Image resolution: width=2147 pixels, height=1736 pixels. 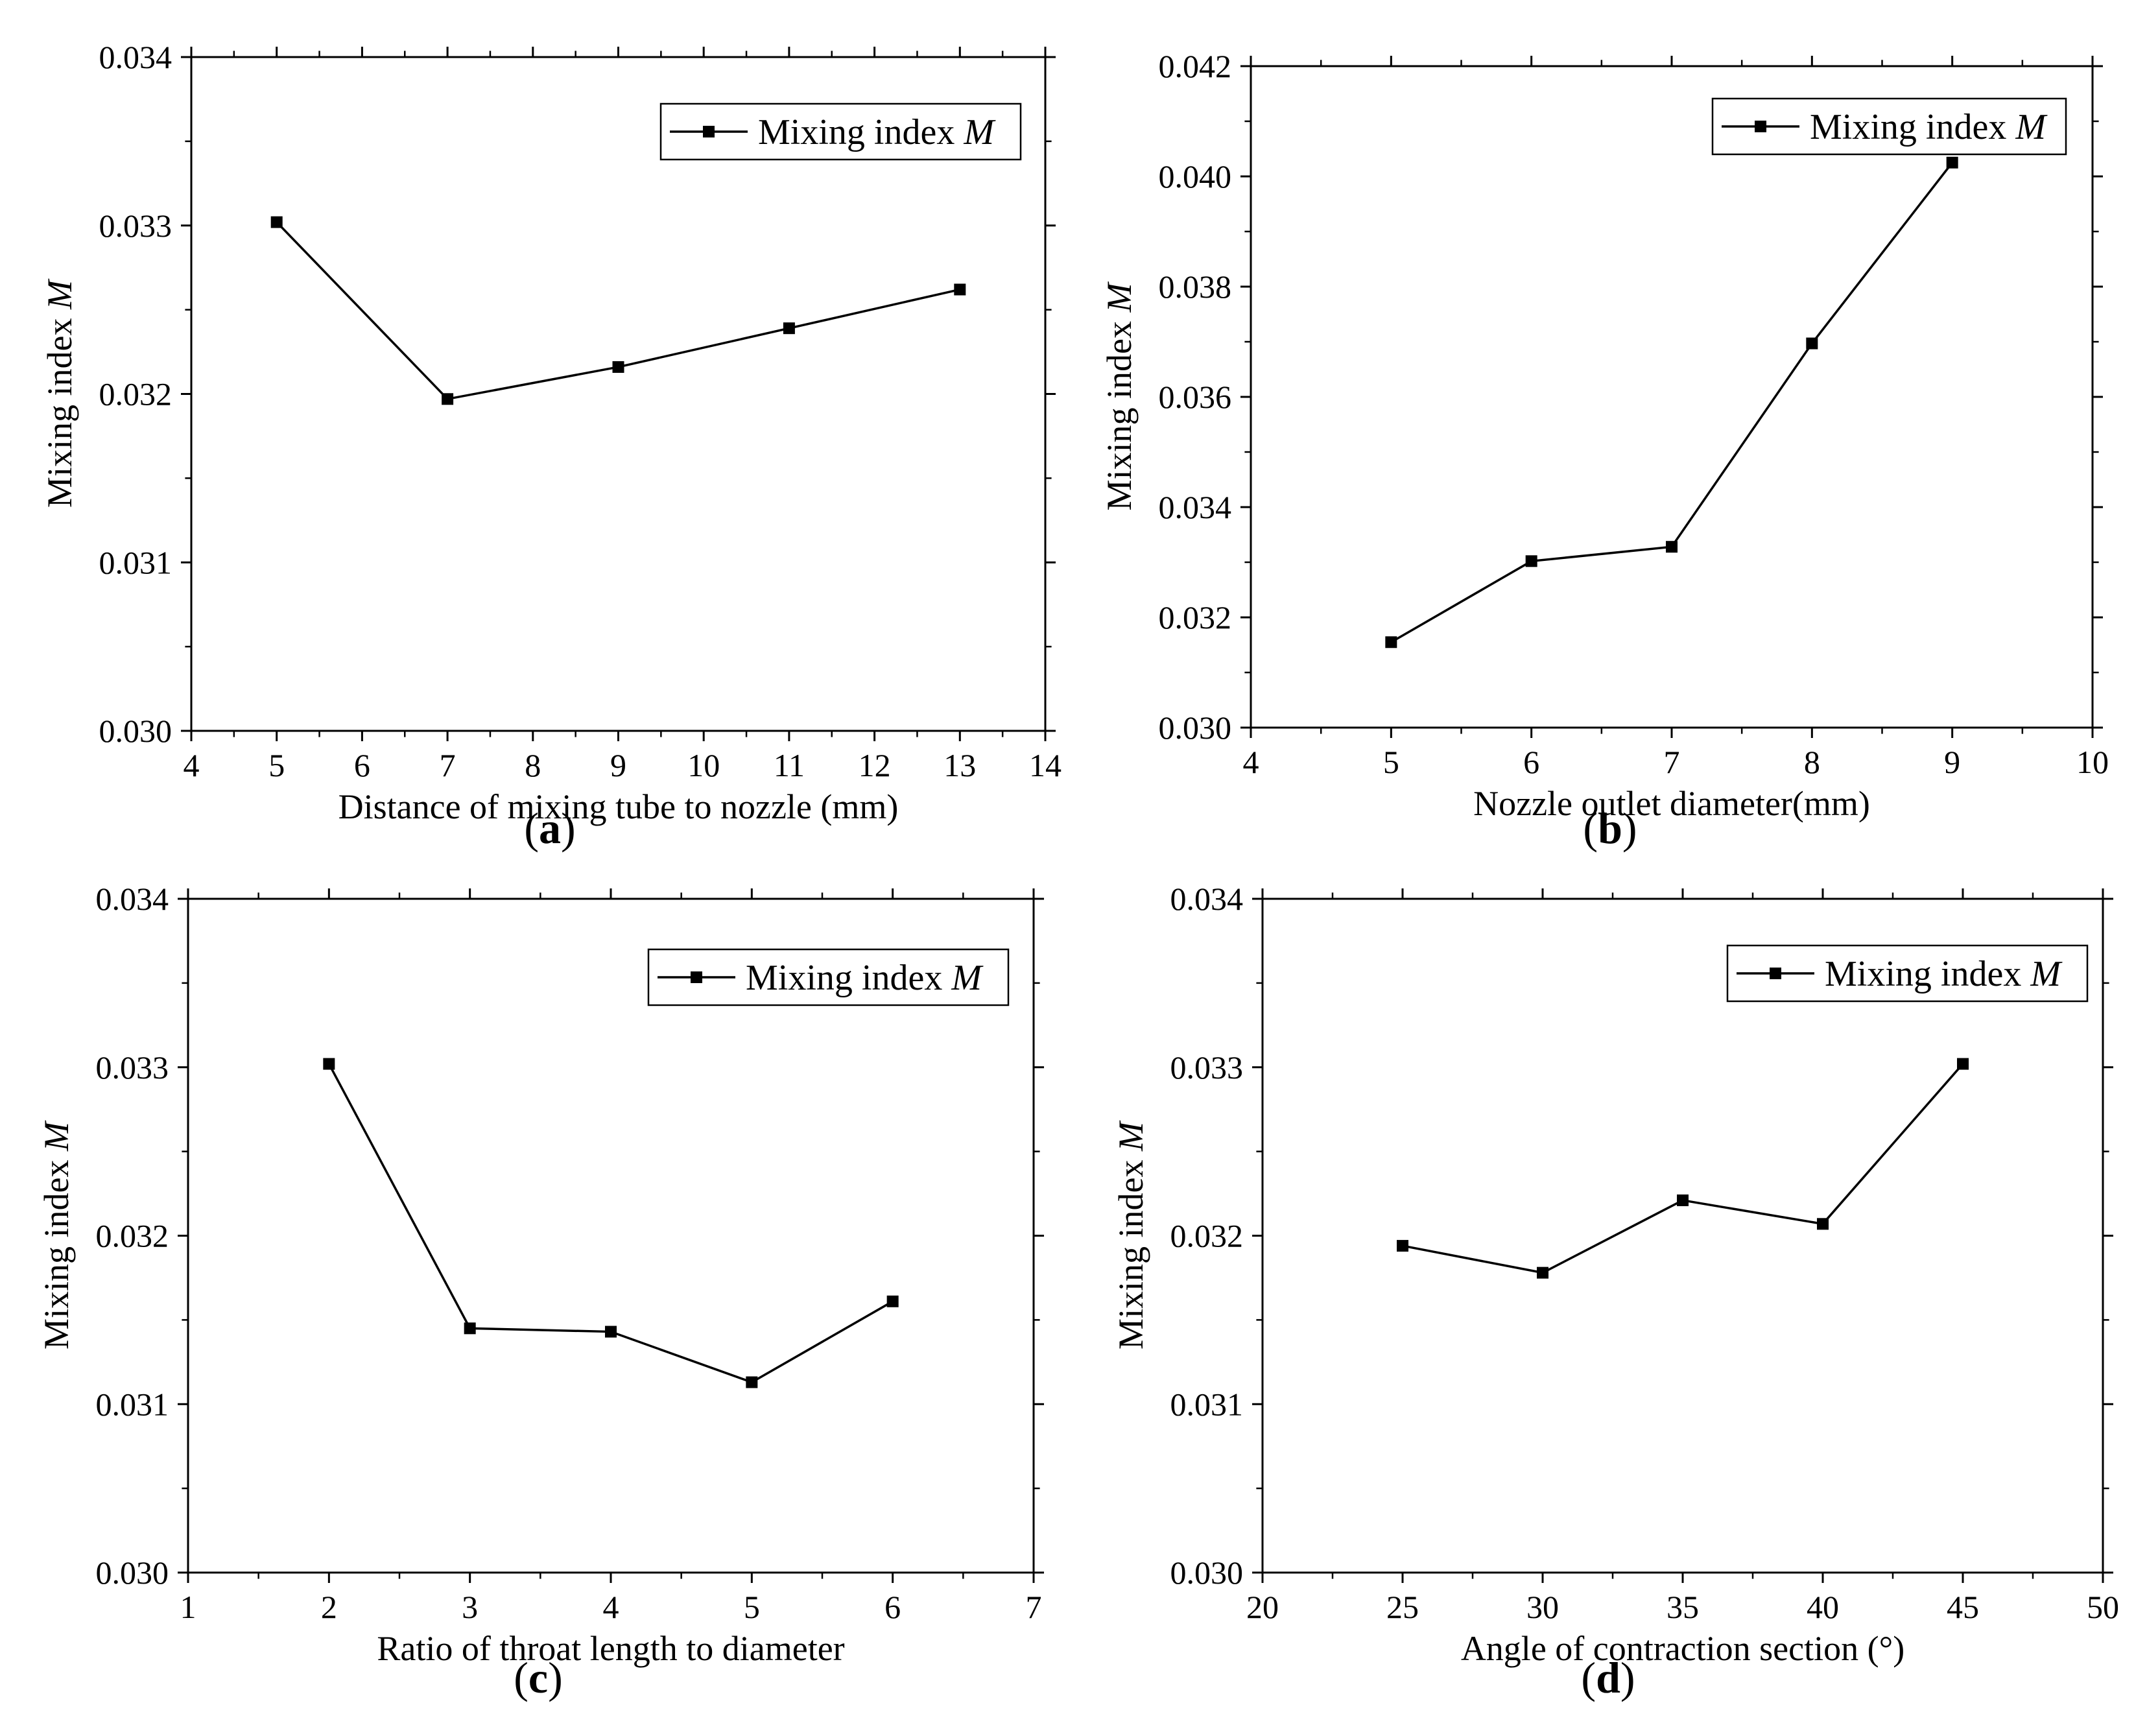 I want to click on y-tick-label: 0.038, so click(x=1195, y=286).